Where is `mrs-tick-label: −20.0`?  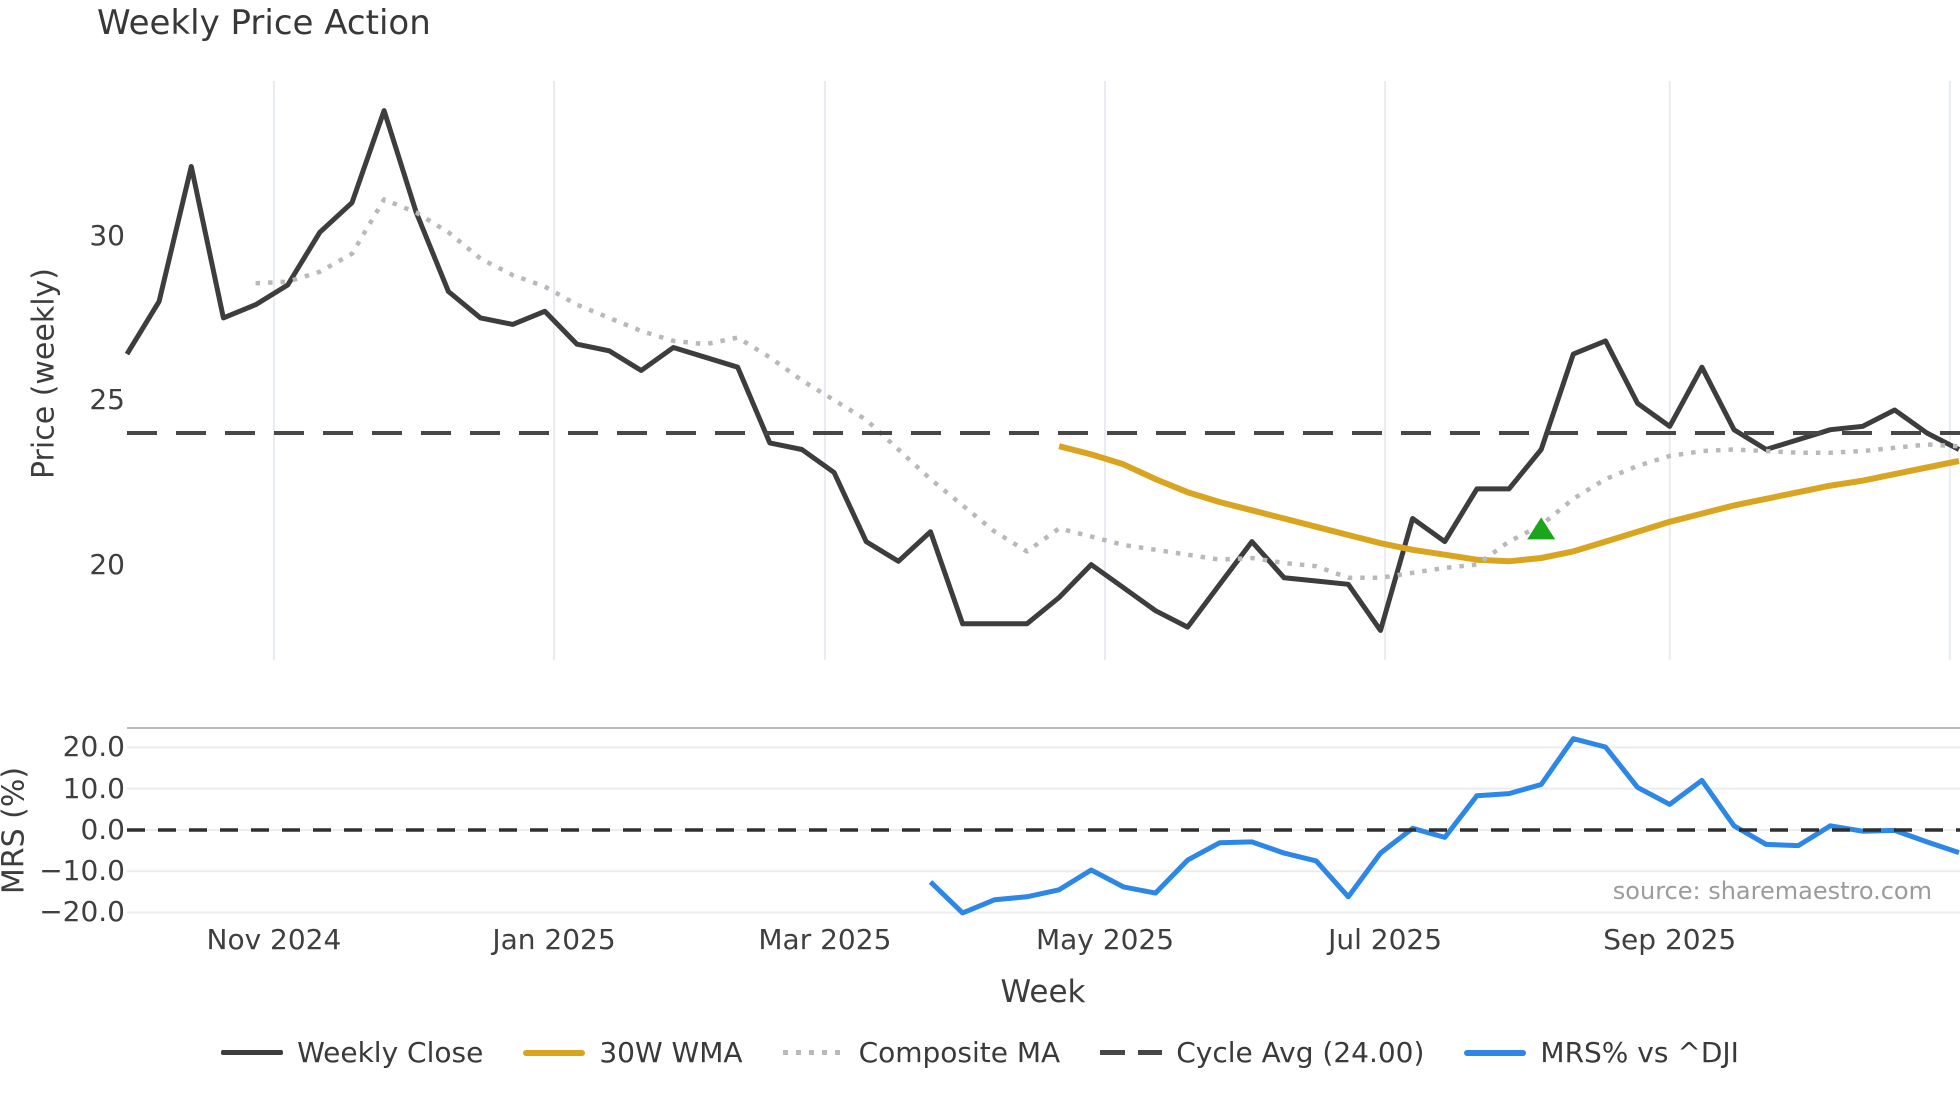
mrs-tick-label: −20.0 is located at coordinates (82, 912).